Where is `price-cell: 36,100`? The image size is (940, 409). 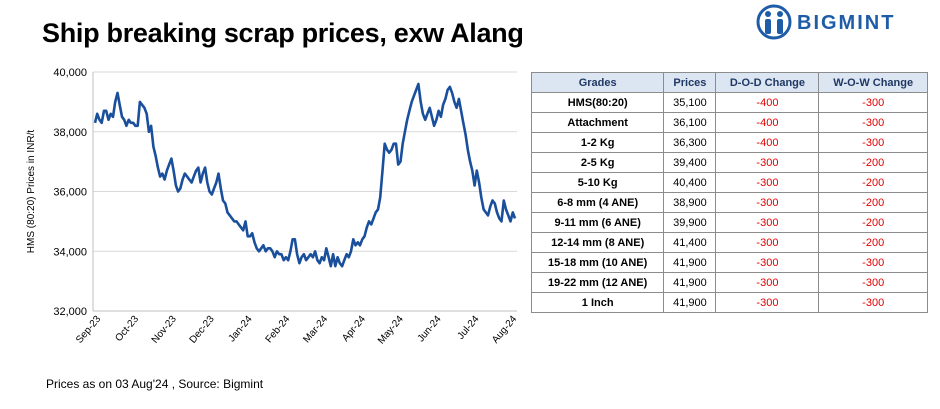 price-cell: 36,100 is located at coordinates (690, 122).